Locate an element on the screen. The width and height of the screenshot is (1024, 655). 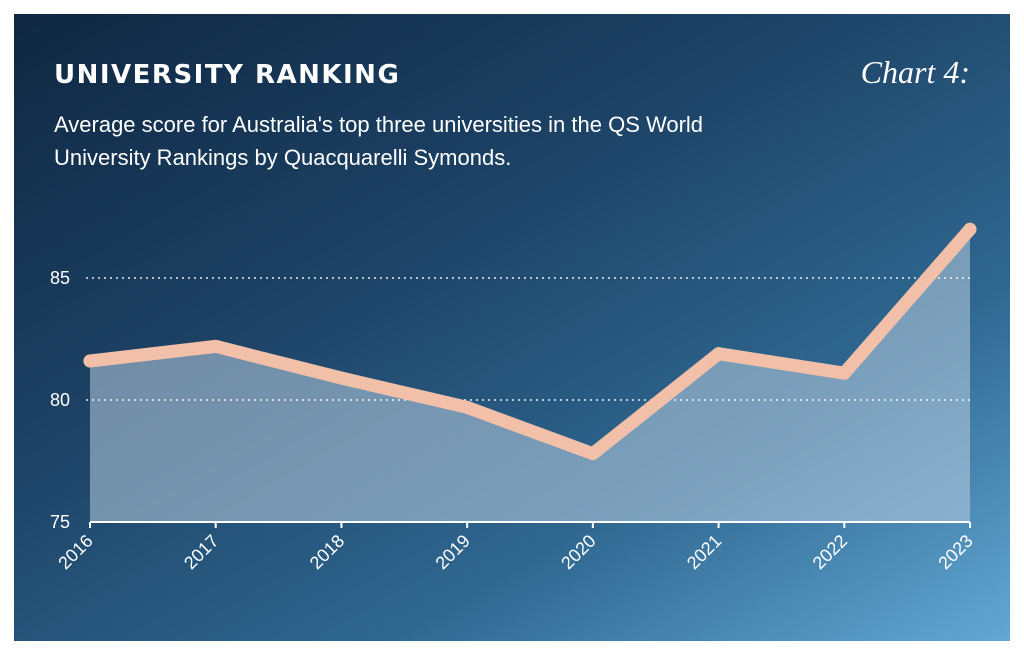
data-point-2023 is located at coordinates (970, 229).